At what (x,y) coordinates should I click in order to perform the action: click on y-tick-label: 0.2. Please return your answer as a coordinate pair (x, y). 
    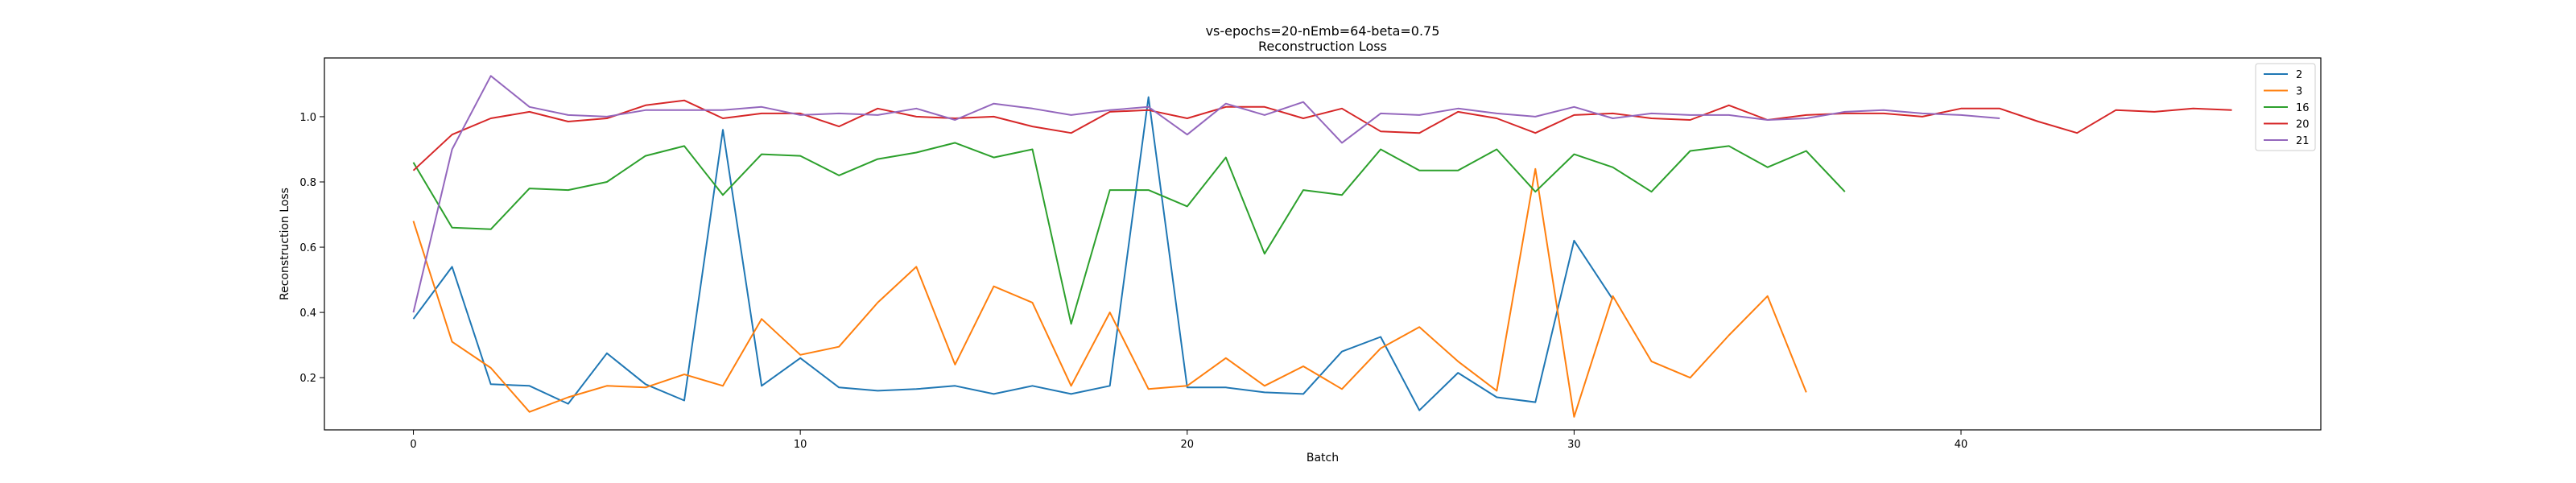
    Looking at the image, I should click on (307, 379).